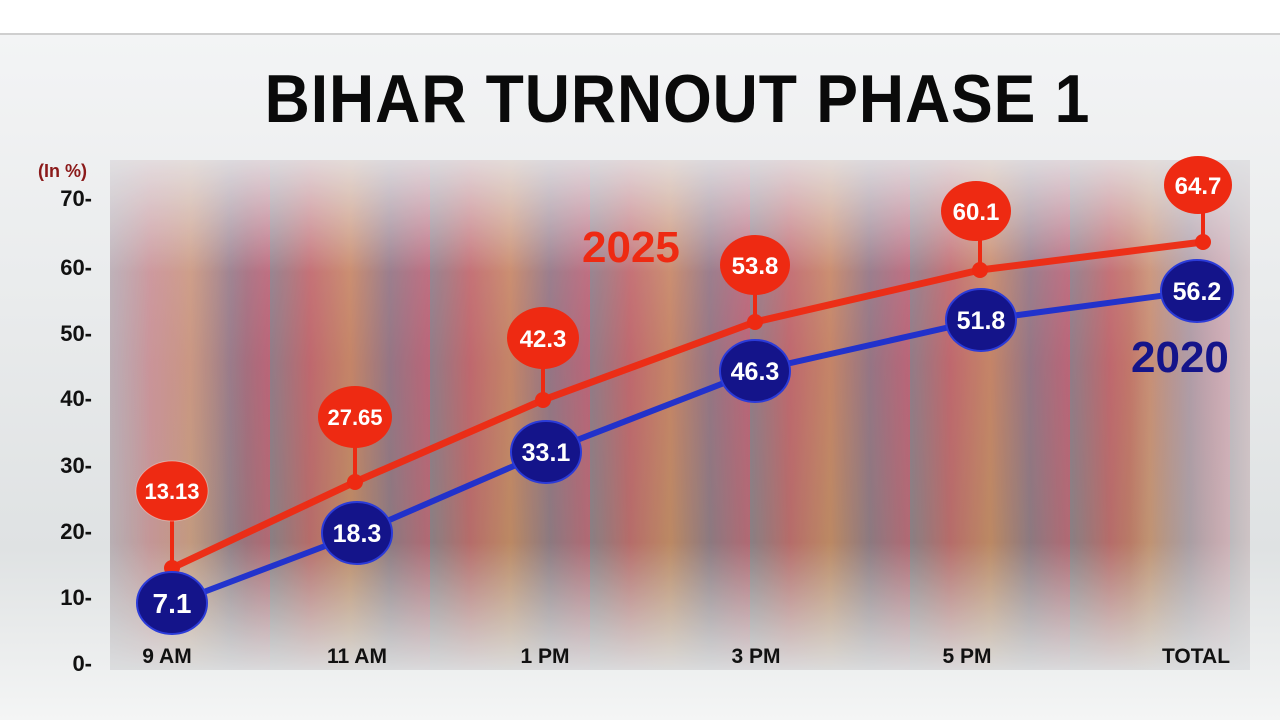 This screenshot has width=1280, height=720. What do you see at coordinates (76, 465) in the screenshot?
I see `y-tick-30: 30-` at bounding box center [76, 465].